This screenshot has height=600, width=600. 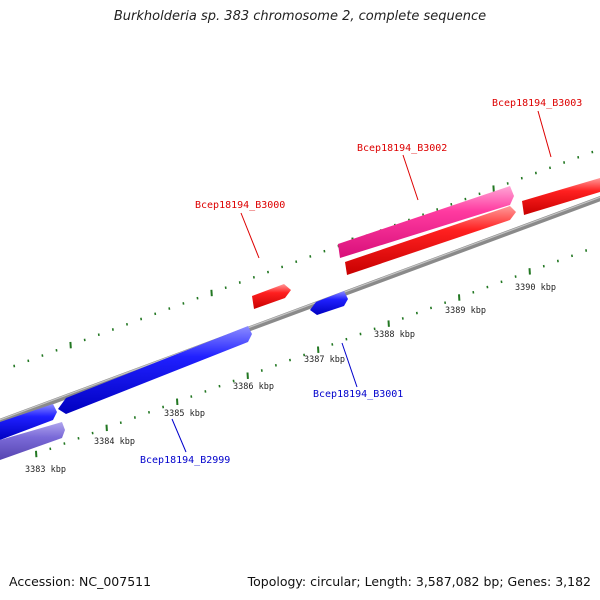 What do you see at coordinates (402, 148) in the screenshot?
I see `gene-label-b3002: Bcep18194_B3002` at bounding box center [402, 148].